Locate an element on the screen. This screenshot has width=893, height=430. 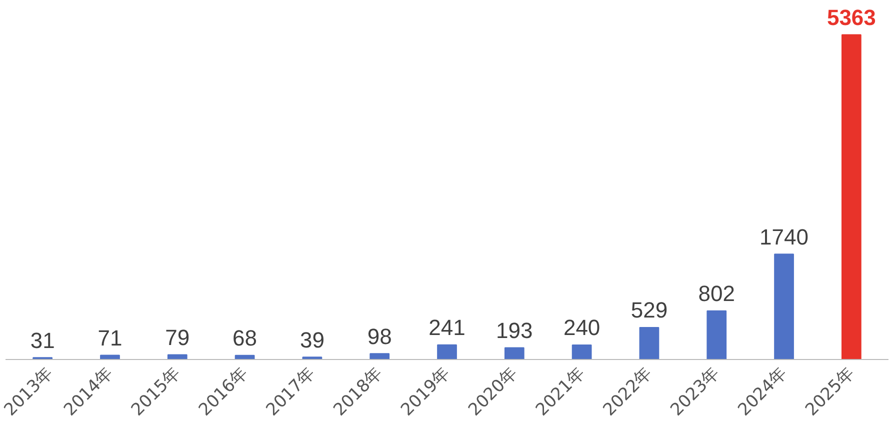
data-label: 1740 is located at coordinates (784, 237).